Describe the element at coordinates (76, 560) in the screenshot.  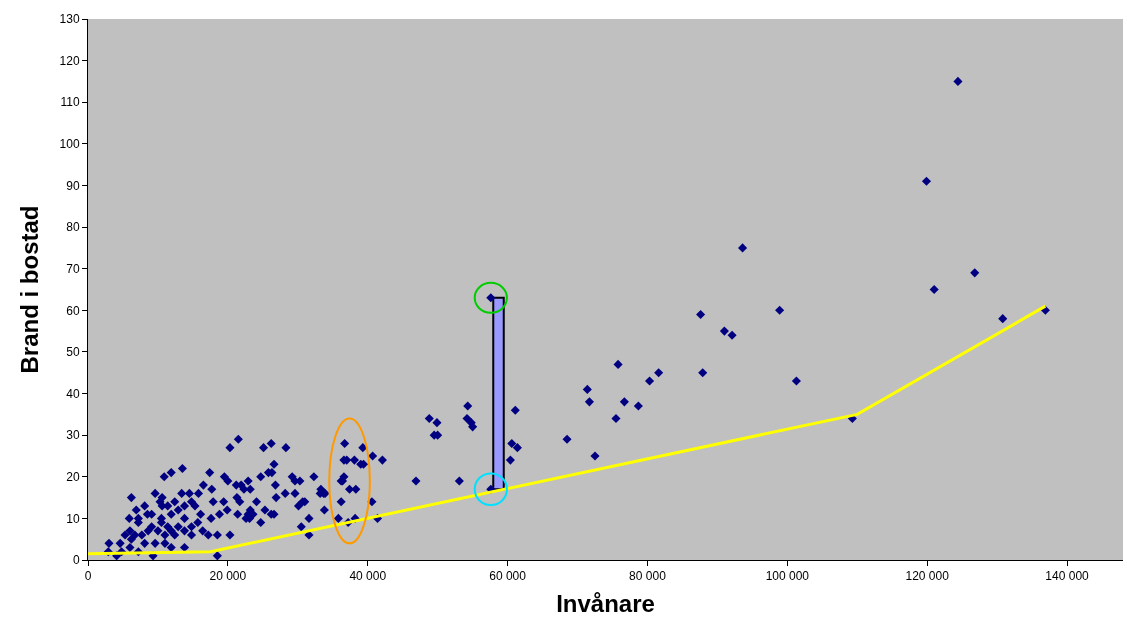
I see `y-tick-label: 0` at that location.